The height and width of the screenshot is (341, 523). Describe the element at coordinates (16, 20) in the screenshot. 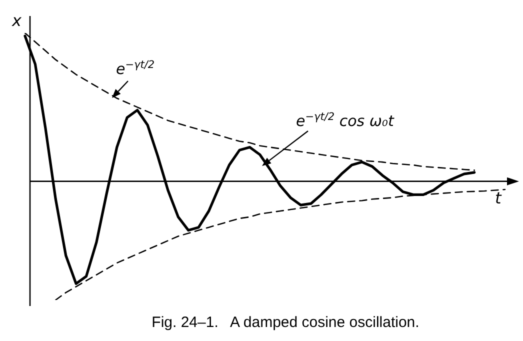

I see `y-axis-title: x` at that location.